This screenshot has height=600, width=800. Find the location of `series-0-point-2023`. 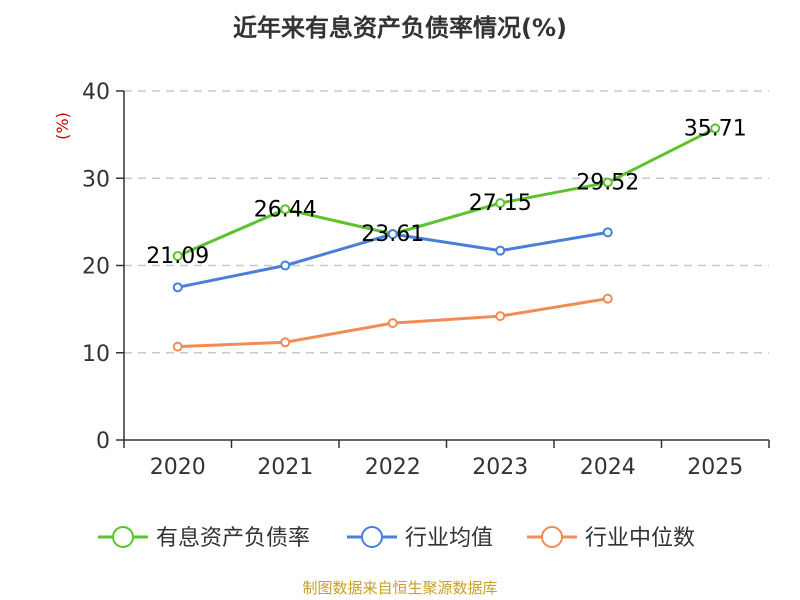

series-0-point-2023 is located at coordinates (500, 203).